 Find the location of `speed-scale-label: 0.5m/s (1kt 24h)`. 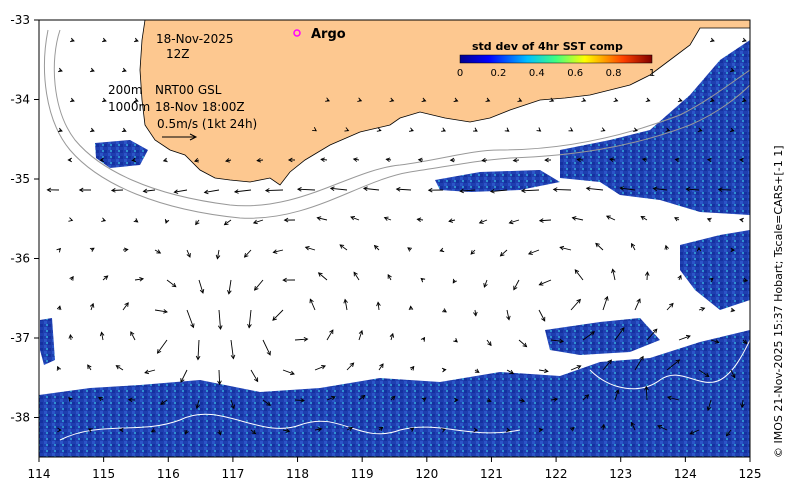

speed-scale-label: 0.5m/s (1kt 24h) is located at coordinates (207, 124).